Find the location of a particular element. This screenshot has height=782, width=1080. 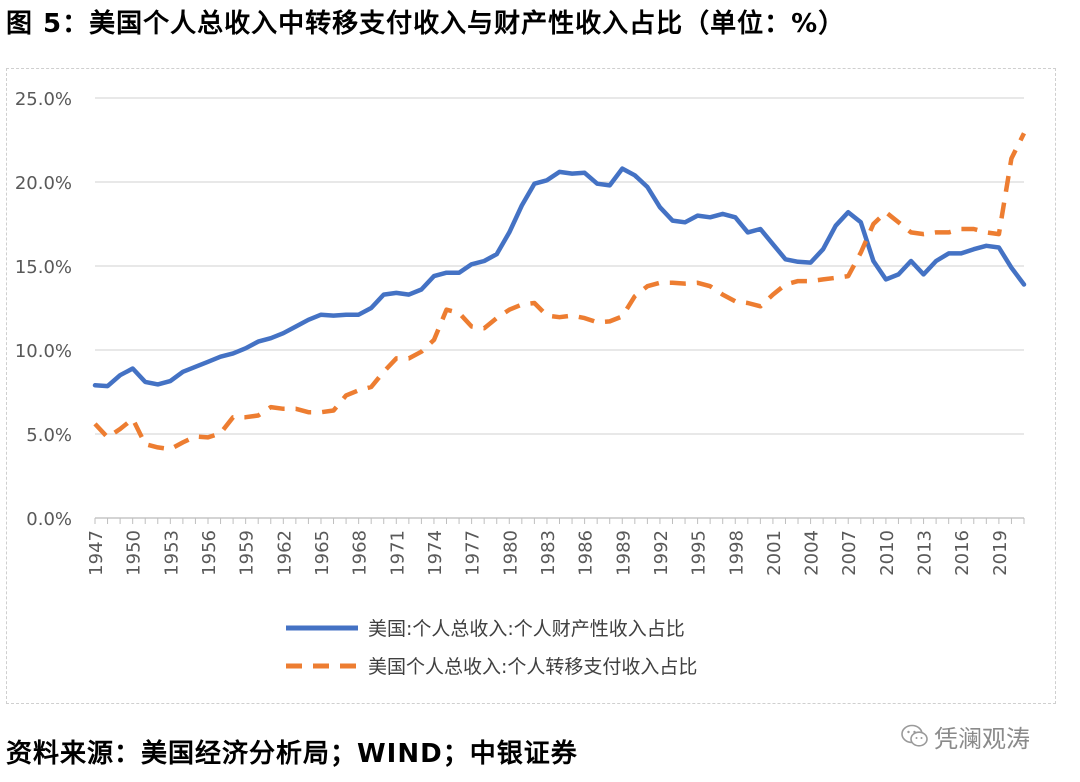

x-tick-label: 2001 is located at coordinates (774, 553).